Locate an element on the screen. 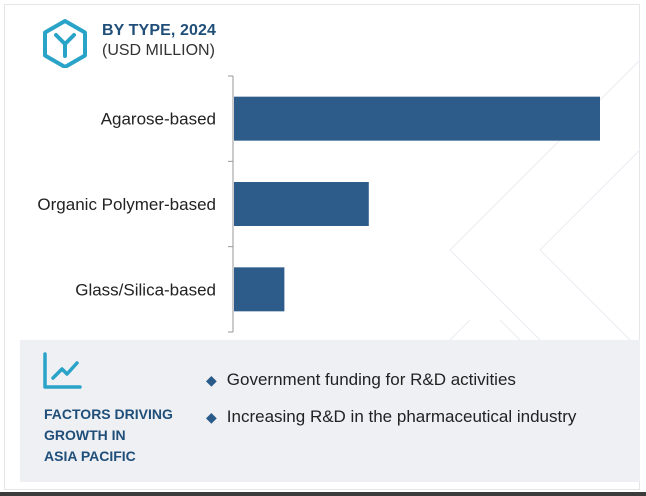 This screenshot has width=646, height=496. factors-title-line: GROWTH IN is located at coordinates (85, 435).